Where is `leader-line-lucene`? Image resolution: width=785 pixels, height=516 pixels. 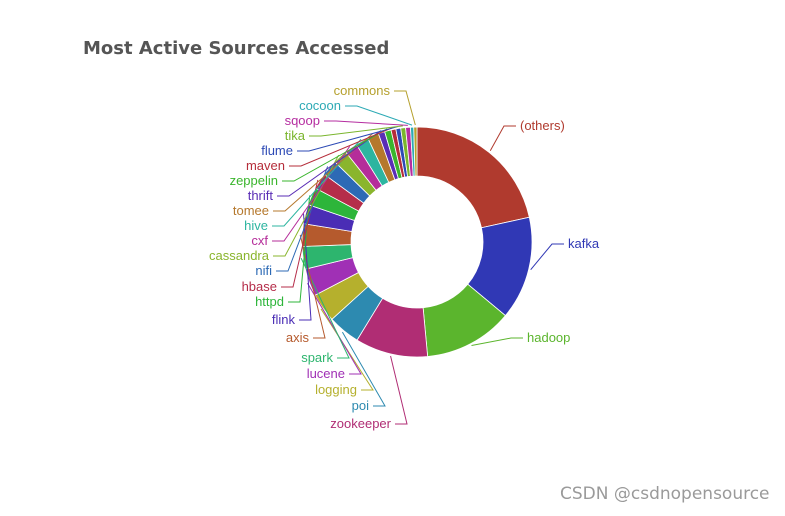 leader-line-lucene is located at coordinates (334, 328).